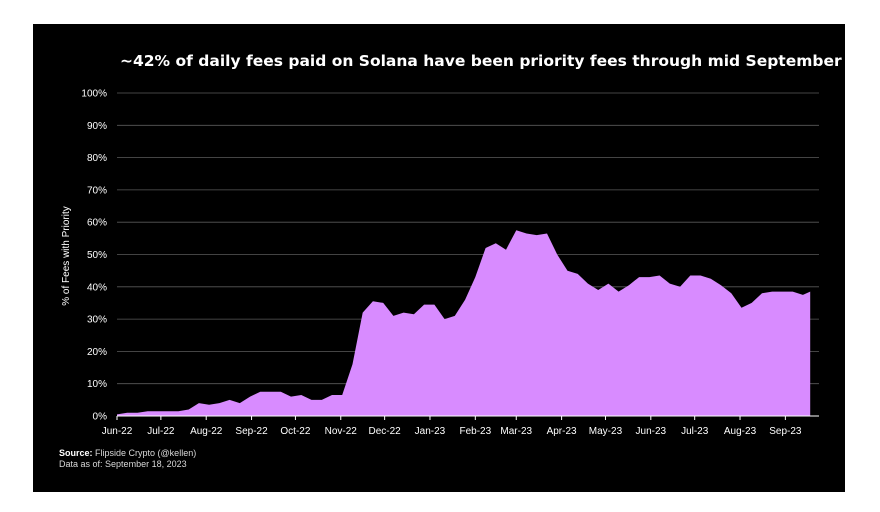  Describe the element at coordinates (695, 431) in the screenshot. I see `x-tick-label: Jul-23` at that location.